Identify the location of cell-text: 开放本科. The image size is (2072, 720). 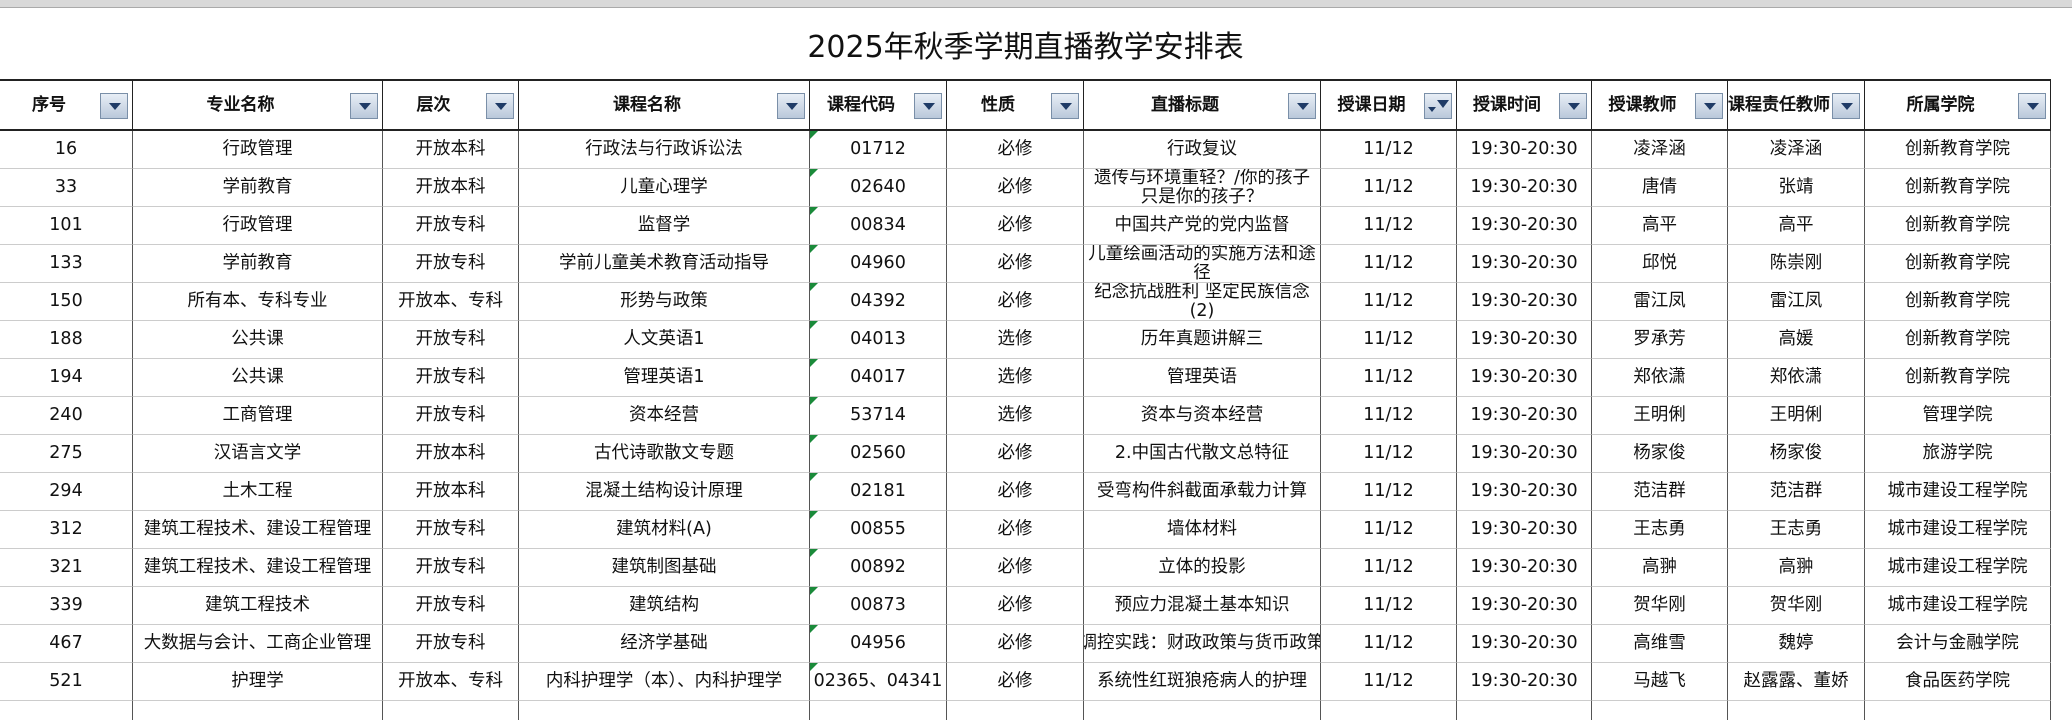
(450, 491).